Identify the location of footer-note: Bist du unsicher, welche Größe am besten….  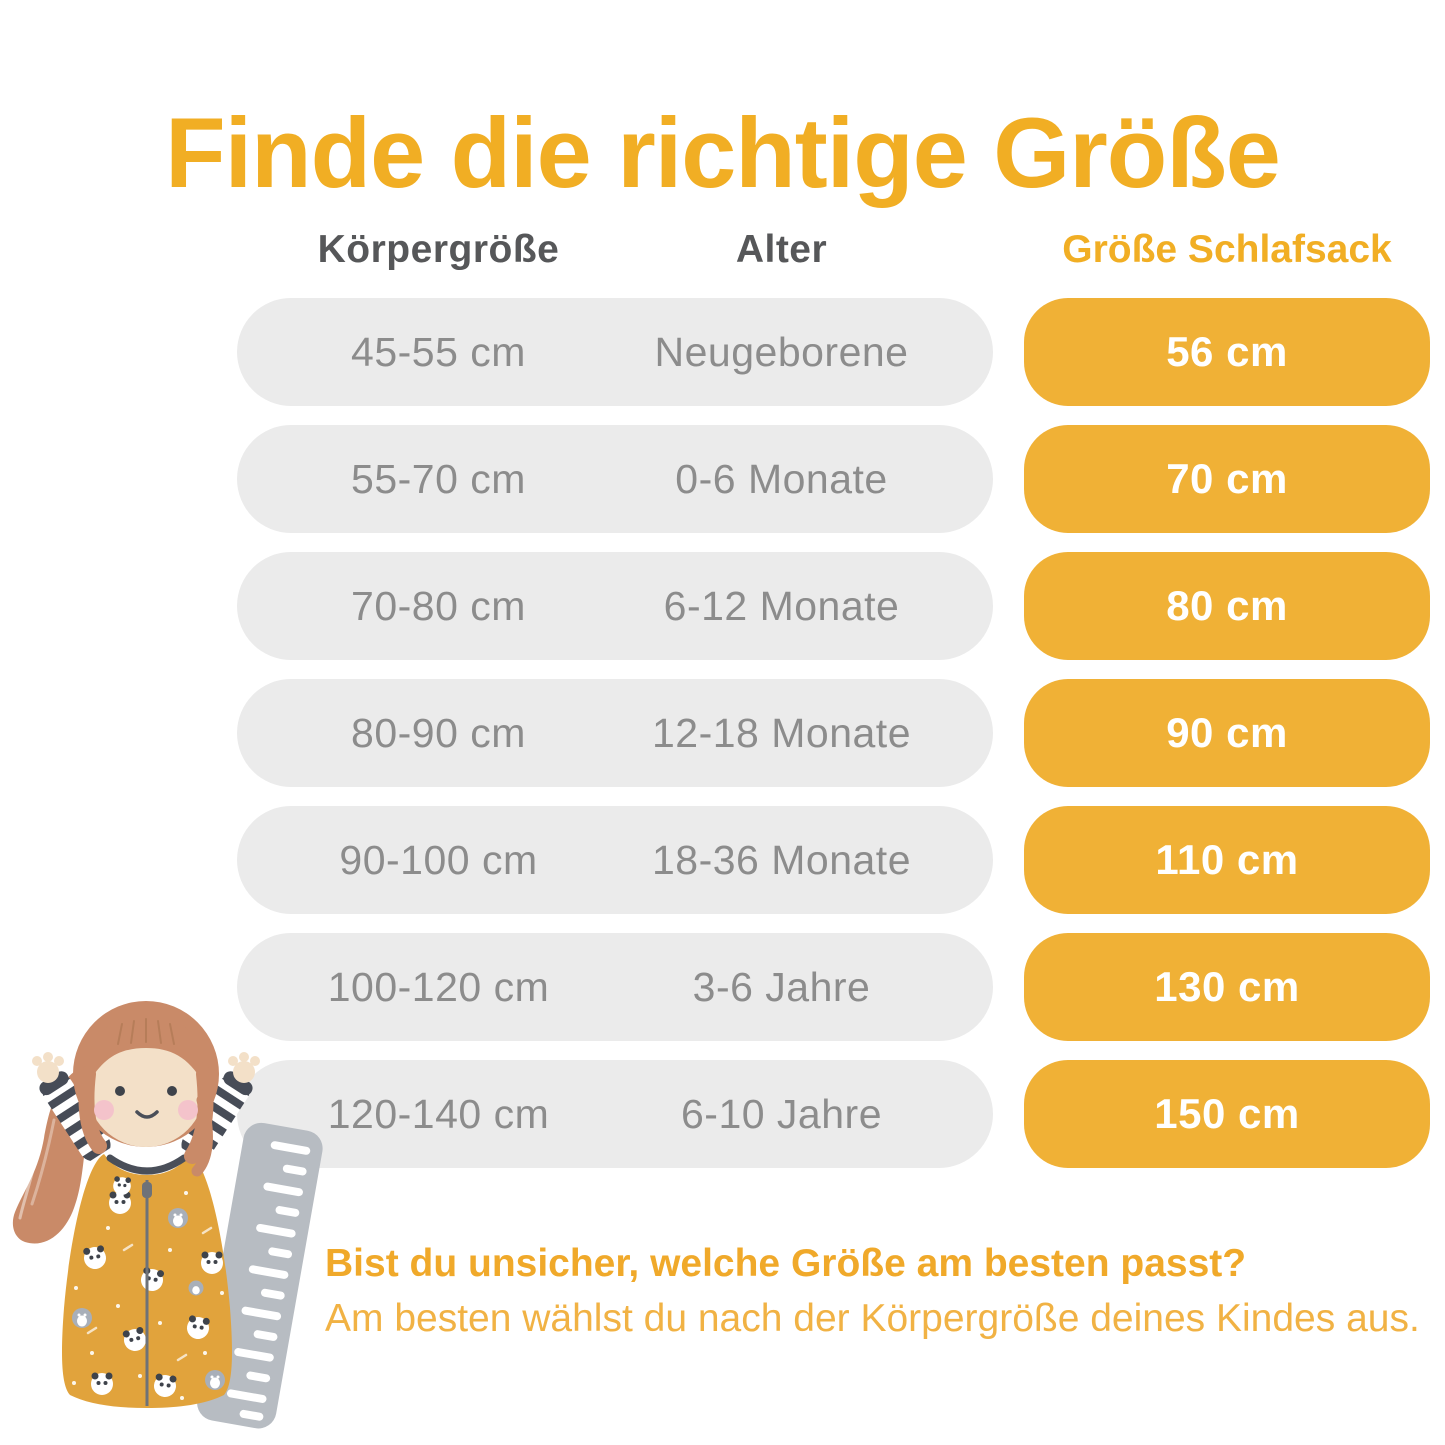
(880, 1291).